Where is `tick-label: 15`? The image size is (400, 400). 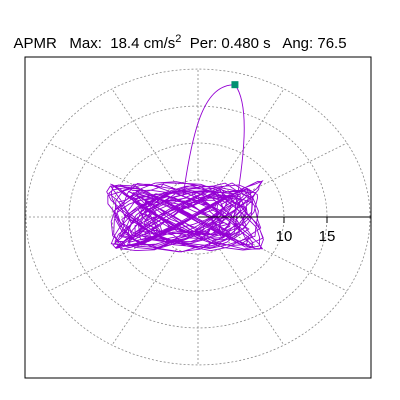 tick-label: 15 is located at coordinates (327, 236).